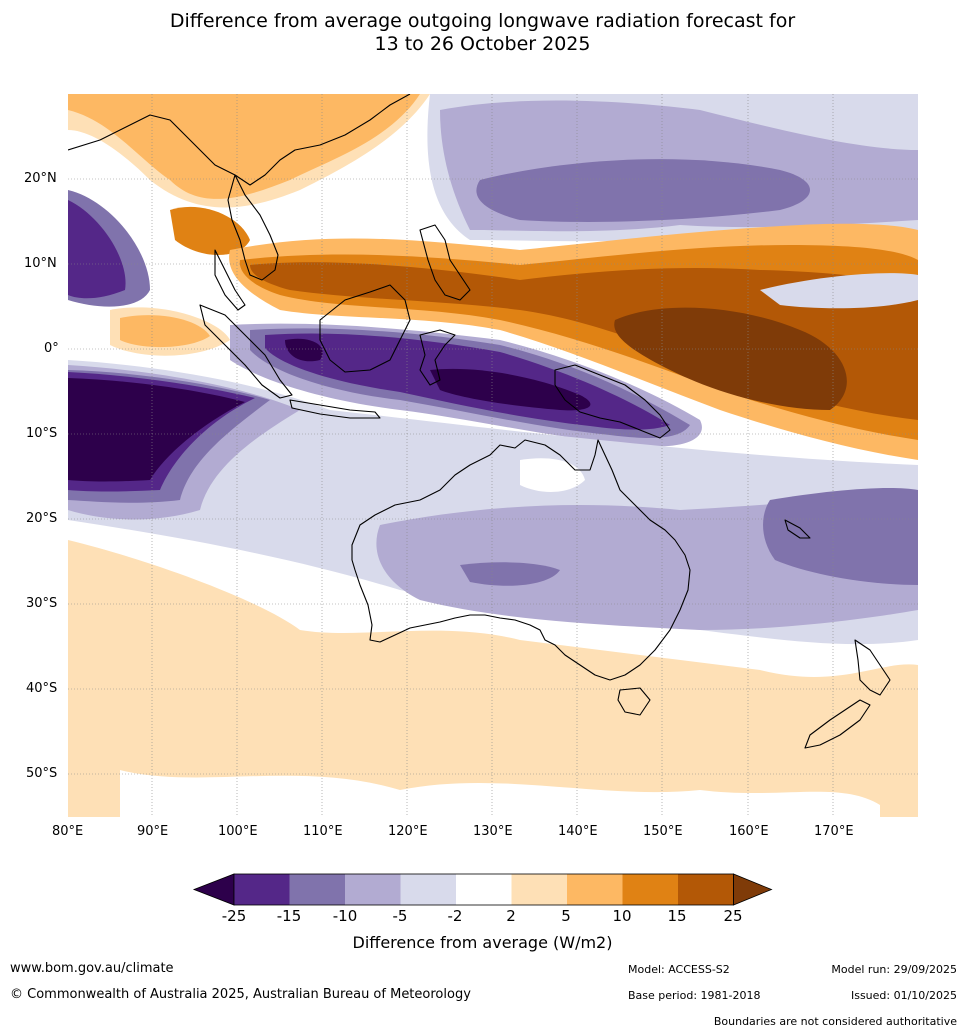  What do you see at coordinates (304, 350) in the screenshot?
I see `anomaly-sumatra-darkest-purple` at bounding box center [304, 350].